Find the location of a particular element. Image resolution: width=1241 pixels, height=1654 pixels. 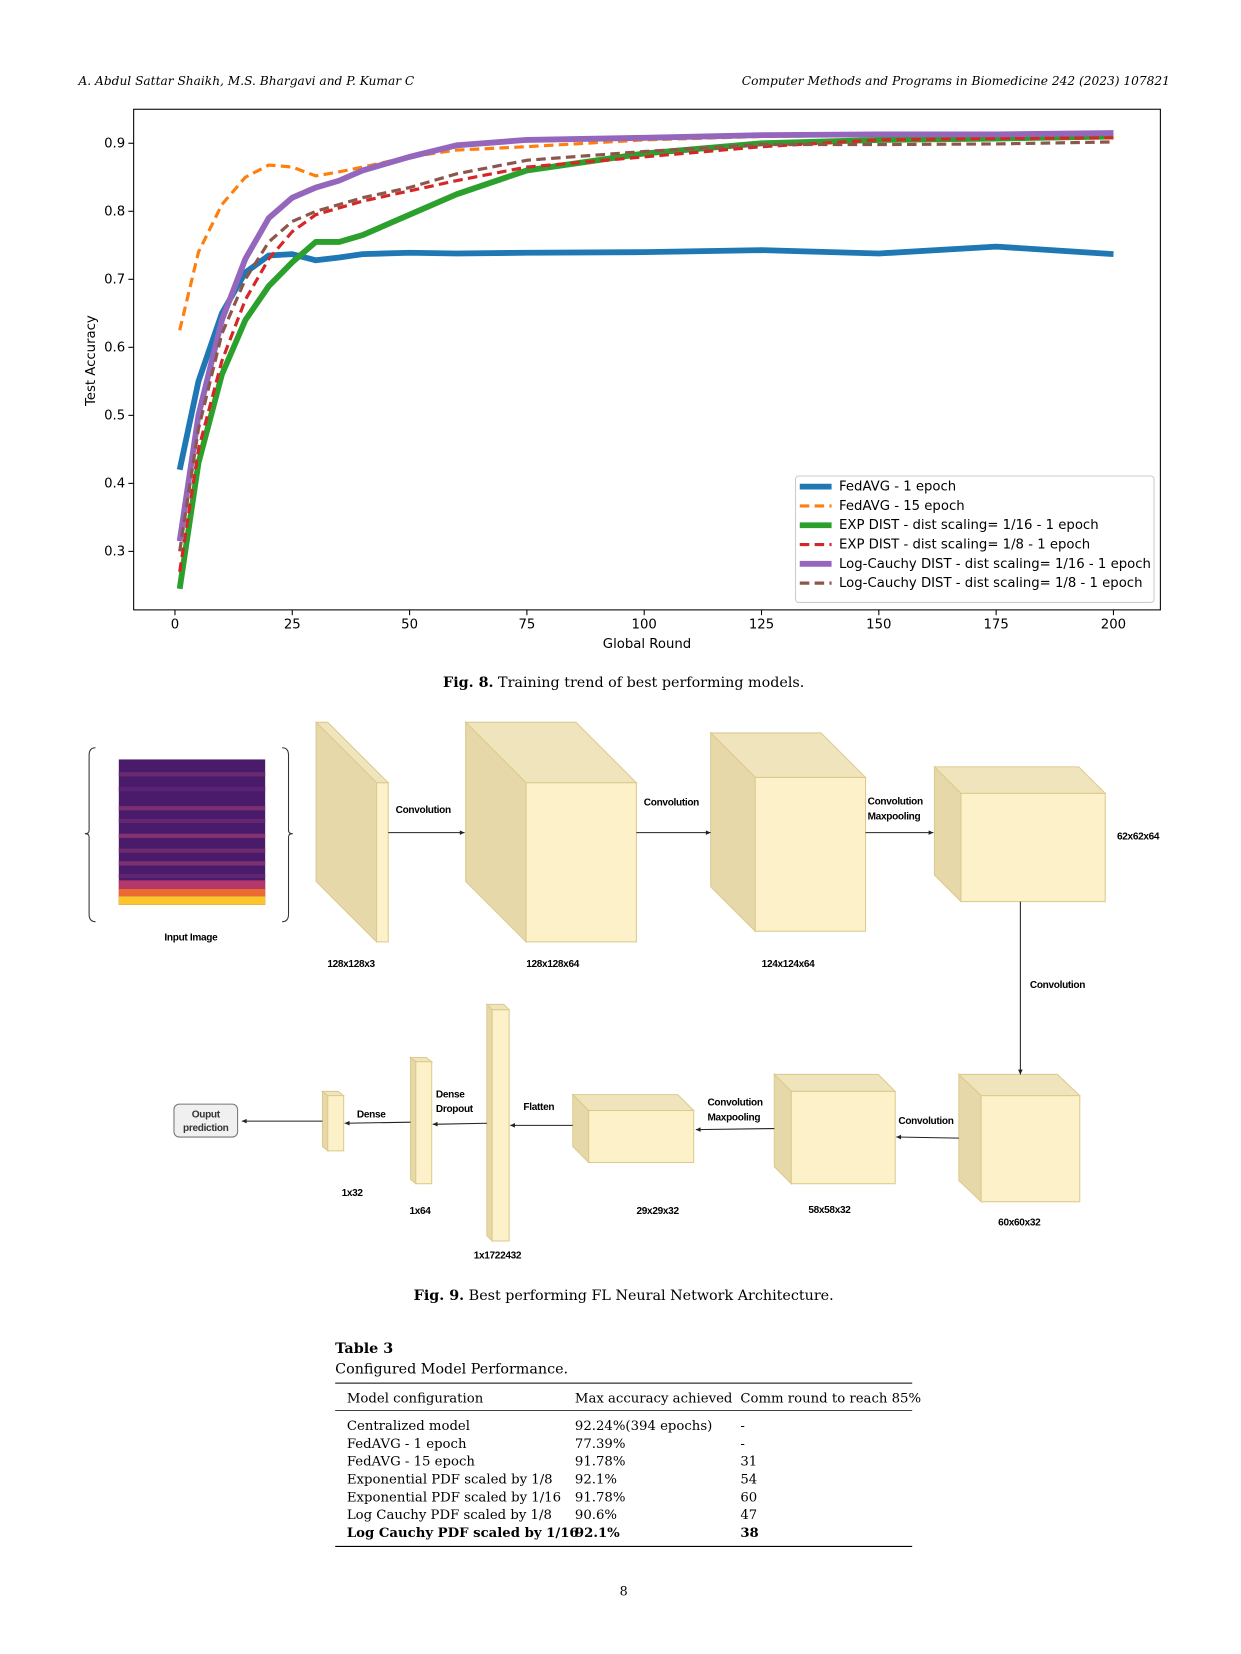

y-tick-label: 0.7 is located at coordinates (114, 279).